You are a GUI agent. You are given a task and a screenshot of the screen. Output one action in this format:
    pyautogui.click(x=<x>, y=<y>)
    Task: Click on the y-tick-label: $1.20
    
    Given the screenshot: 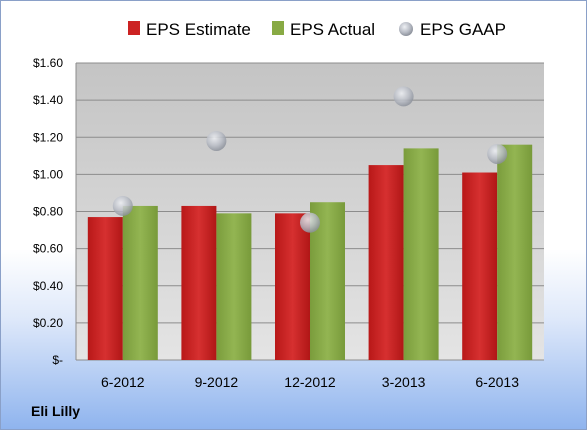 What is the action you would take?
    pyautogui.click(x=48, y=137)
    